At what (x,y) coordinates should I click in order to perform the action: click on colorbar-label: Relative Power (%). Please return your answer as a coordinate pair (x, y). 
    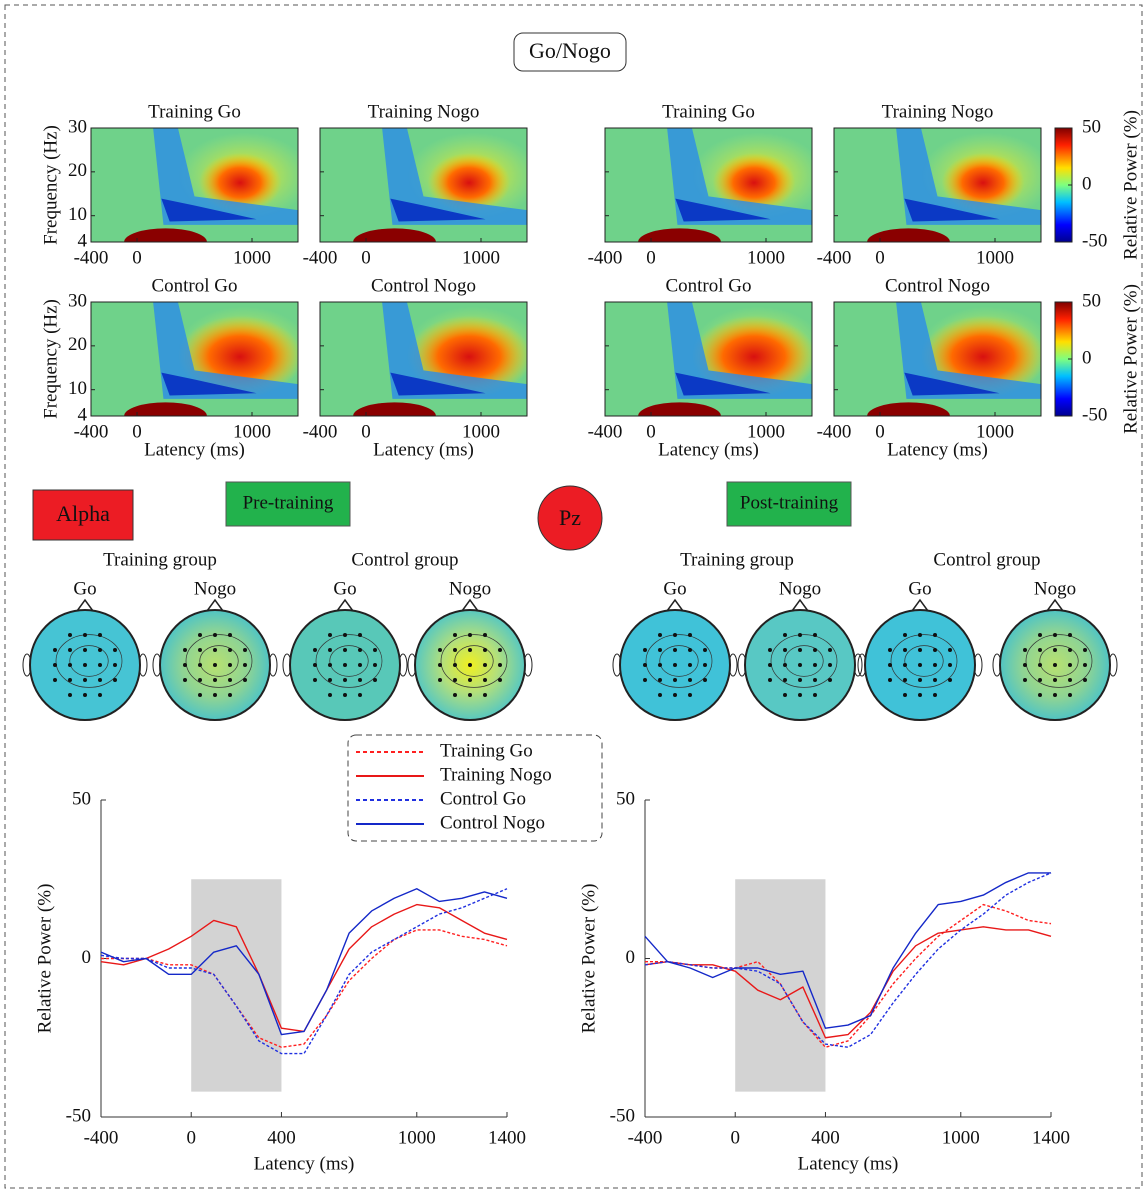
    Looking at the image, I should click on (1130, 185).